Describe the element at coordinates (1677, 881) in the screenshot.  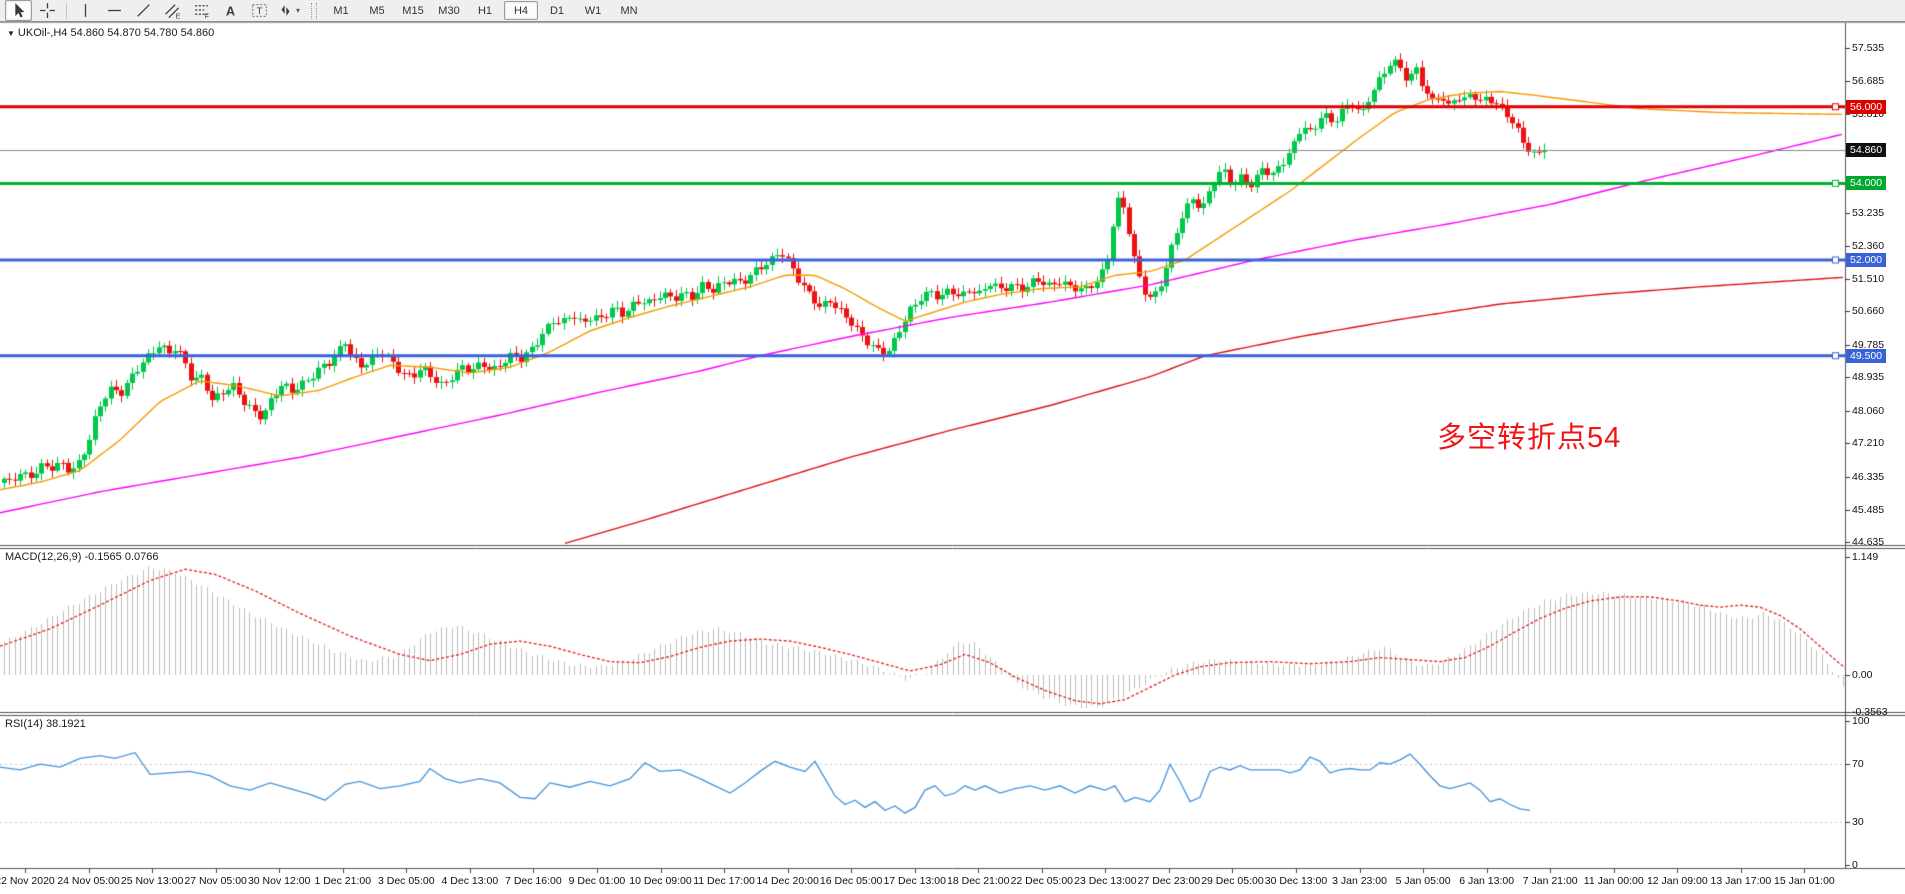
I see `time-axis-label: 12 Jan 09:00` at that location.